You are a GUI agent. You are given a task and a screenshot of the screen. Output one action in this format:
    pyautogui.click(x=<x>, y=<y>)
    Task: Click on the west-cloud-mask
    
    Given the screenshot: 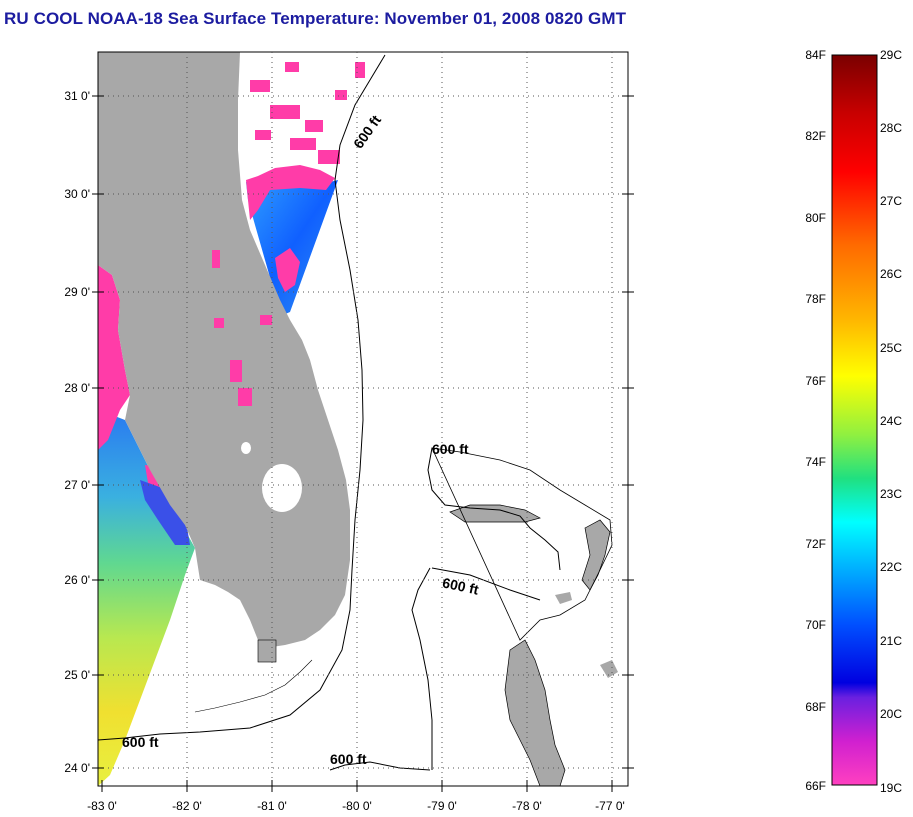 What is the action you would take?
    pyautogui.click(x=114, y=357)
    